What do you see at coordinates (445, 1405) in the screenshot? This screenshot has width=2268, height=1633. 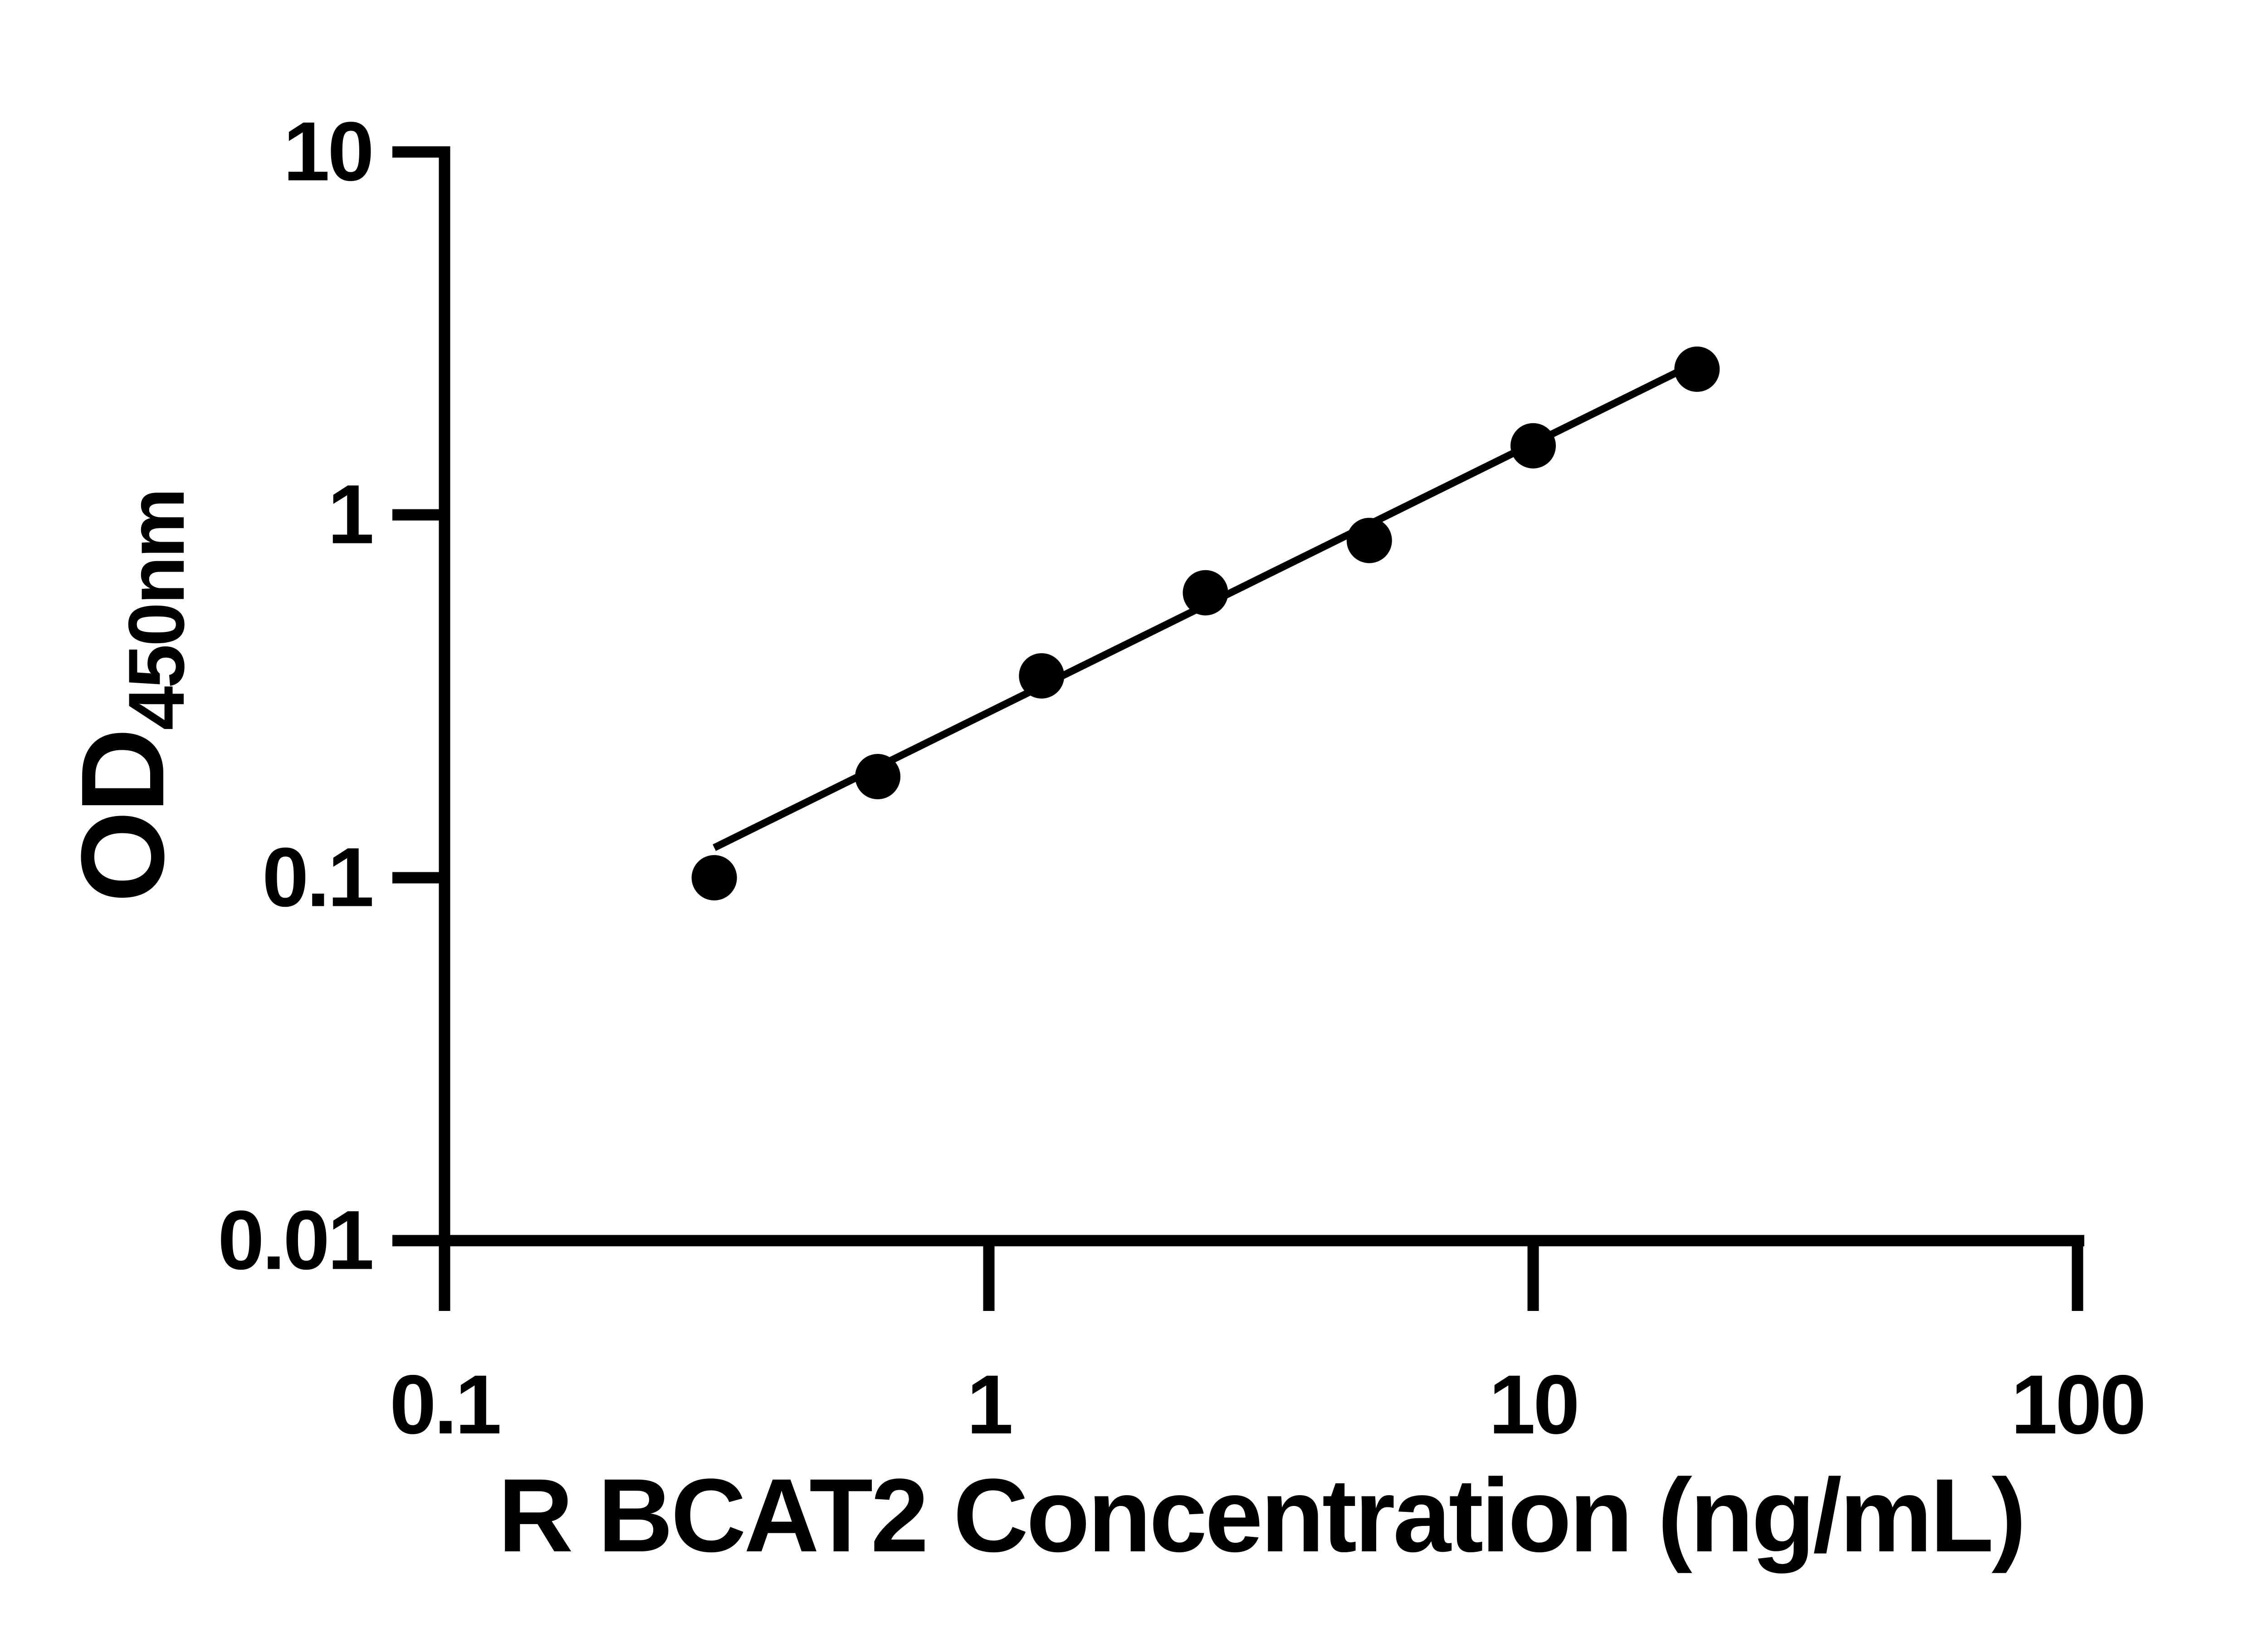 I see `x-tick-label: 0.1` at bounding box center [445, 1405].